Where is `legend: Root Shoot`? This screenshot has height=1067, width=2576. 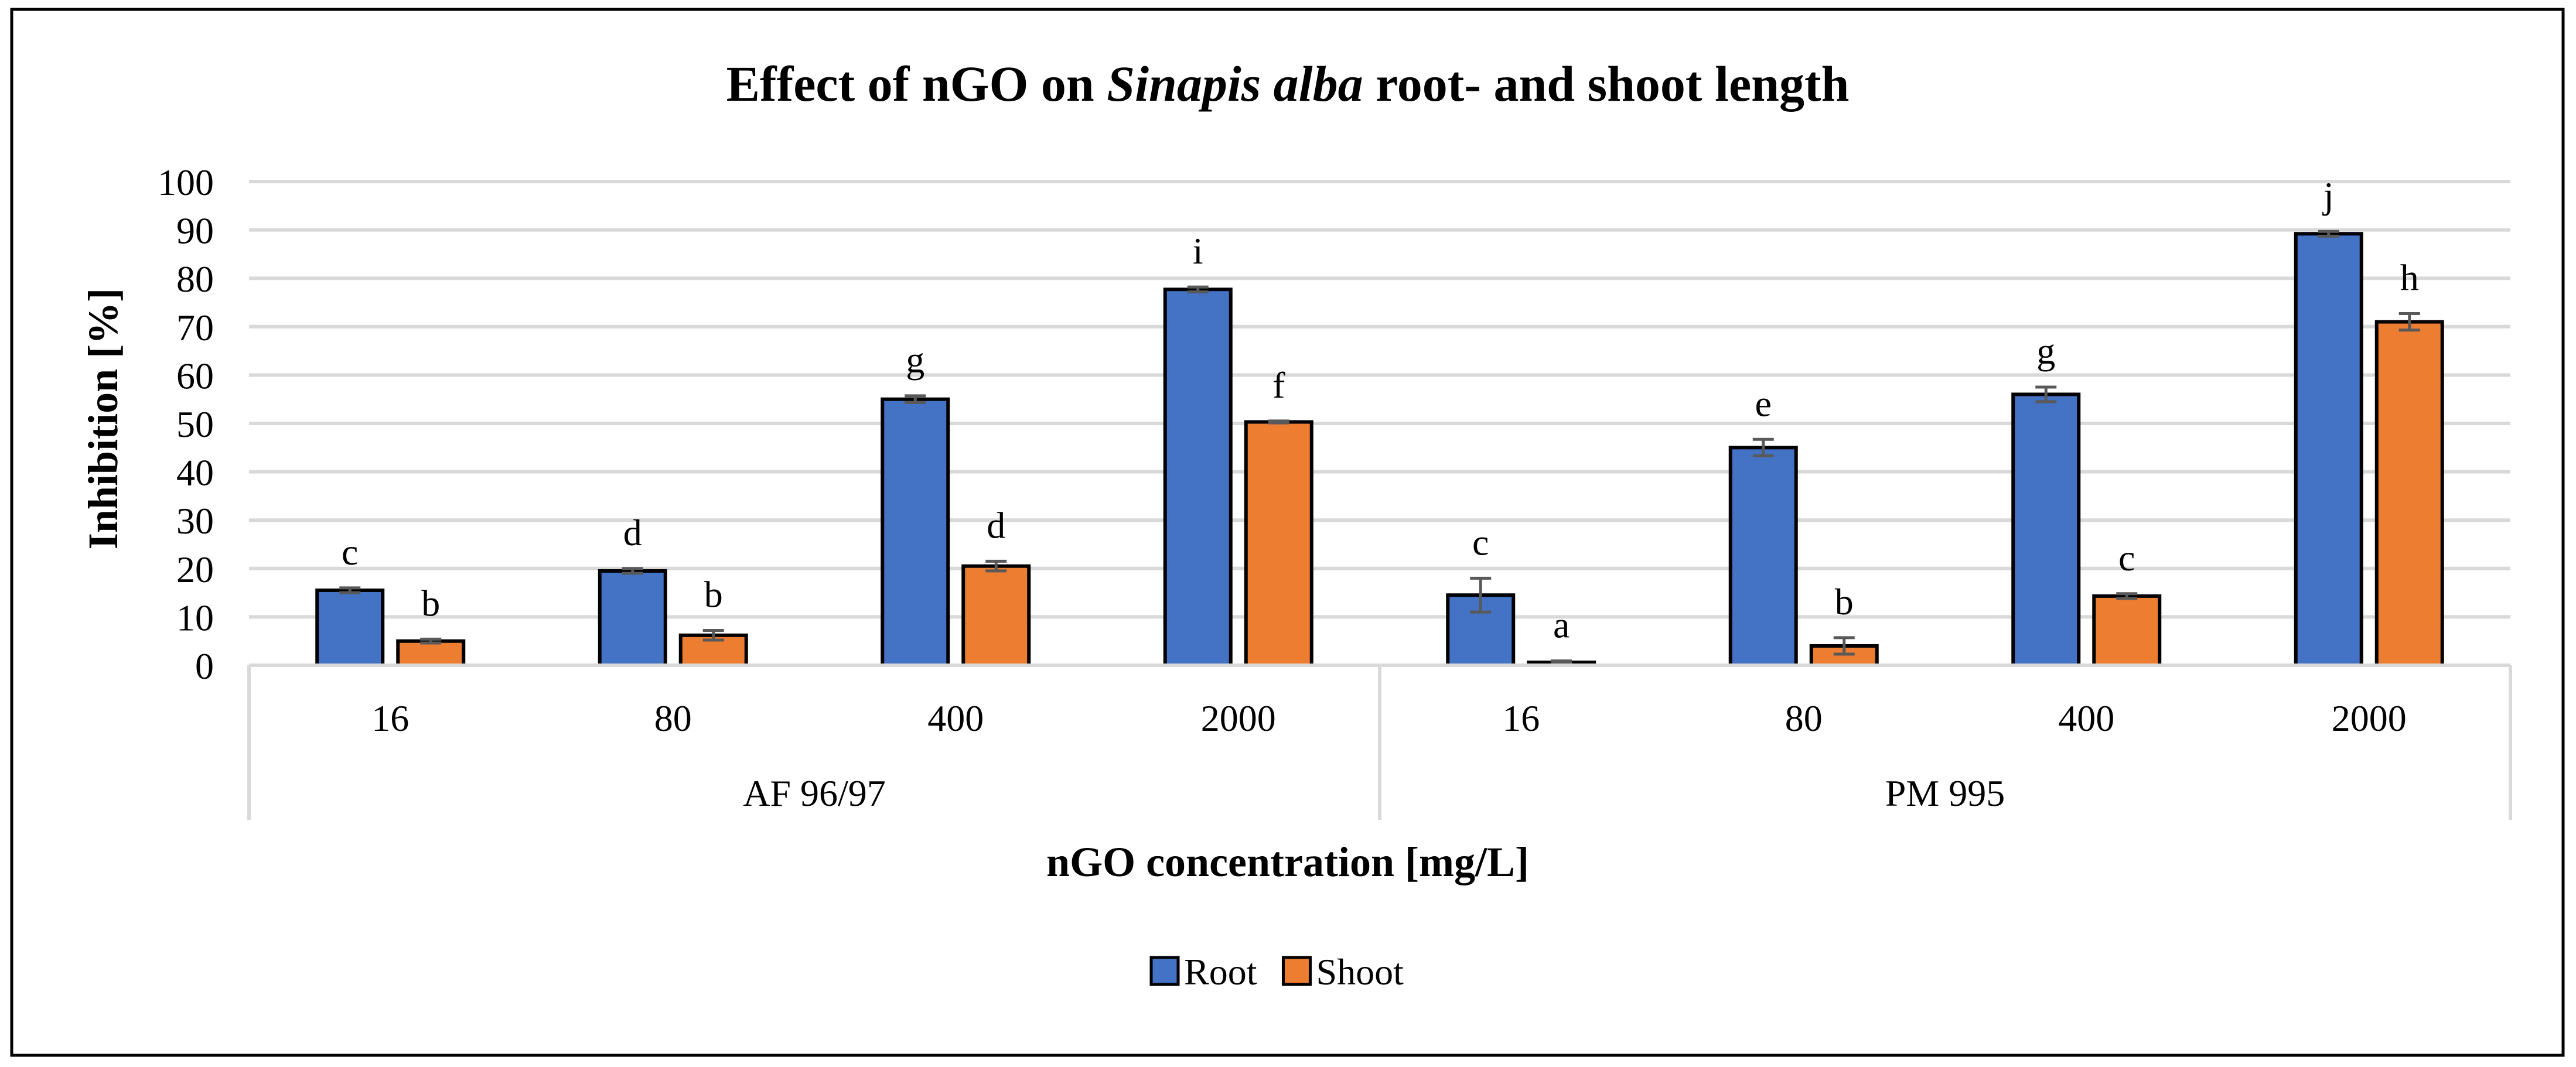
legend: Root Shoot is located at coordinates (1277, 972).